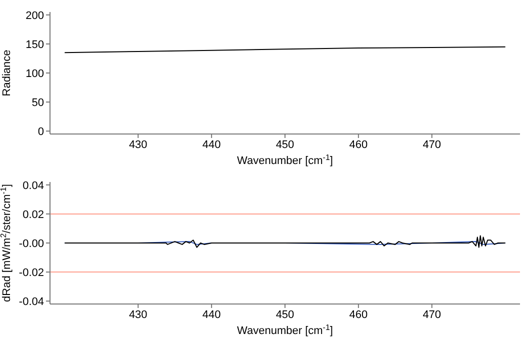  Describe the element at coordinates (31, 272) in the screenshot. I see `y-tick-label: -0.02` at that location.